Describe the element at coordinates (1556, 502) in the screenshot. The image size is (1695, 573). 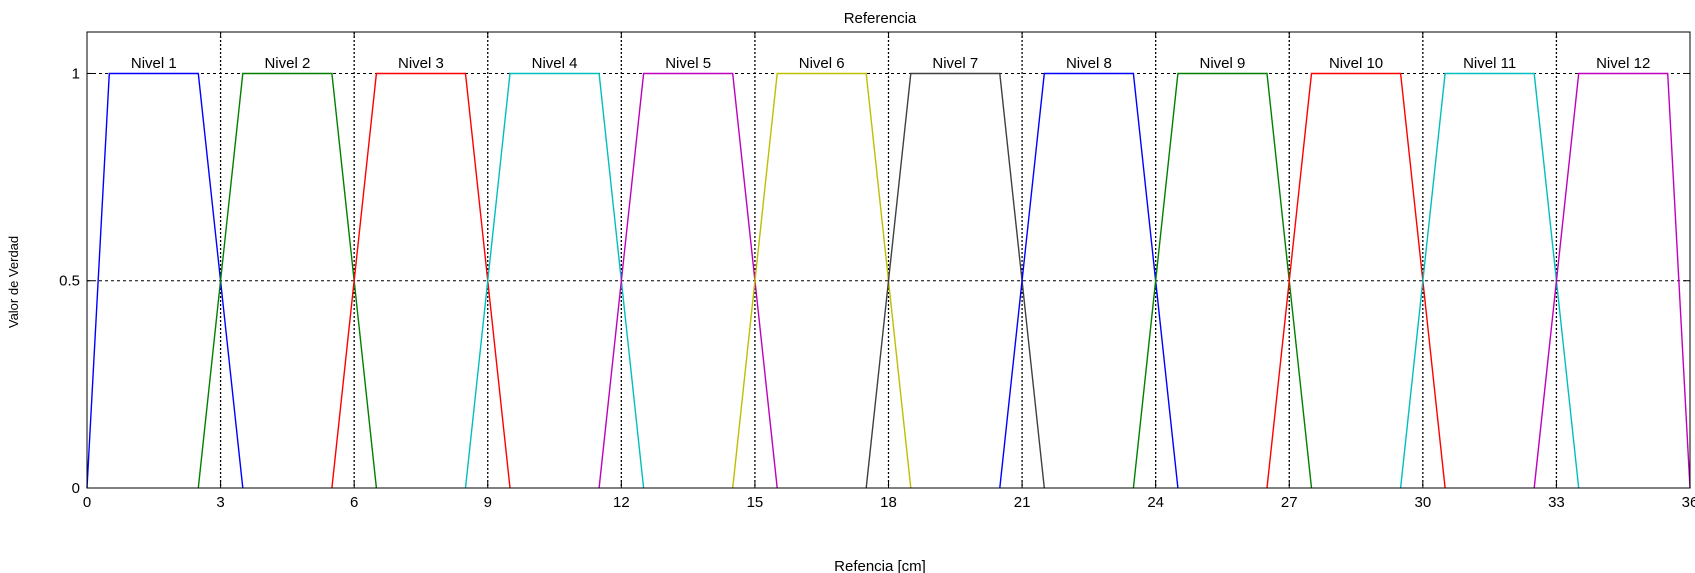
I see `x-tick-label: 33` at that location.